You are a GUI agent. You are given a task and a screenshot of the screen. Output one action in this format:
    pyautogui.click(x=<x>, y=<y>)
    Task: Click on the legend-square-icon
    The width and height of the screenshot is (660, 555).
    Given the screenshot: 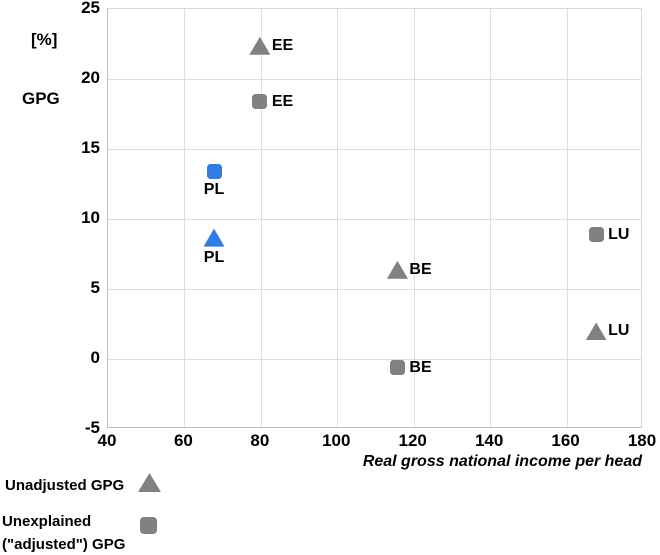 What is the action you would take?
    pyautogui.click(x=148, y=525)
    